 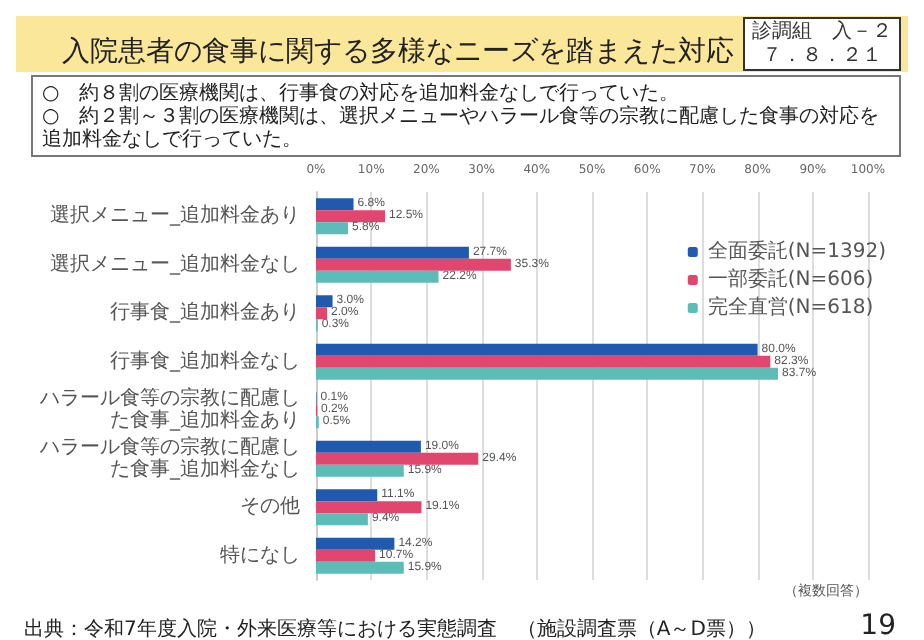 What do you see at coordinates (398, 52) in the screenshot?
I see `chart-title: 入院患者の食事に関する多様なニーズを踏まえた対応` at bounding box center [398, 52].